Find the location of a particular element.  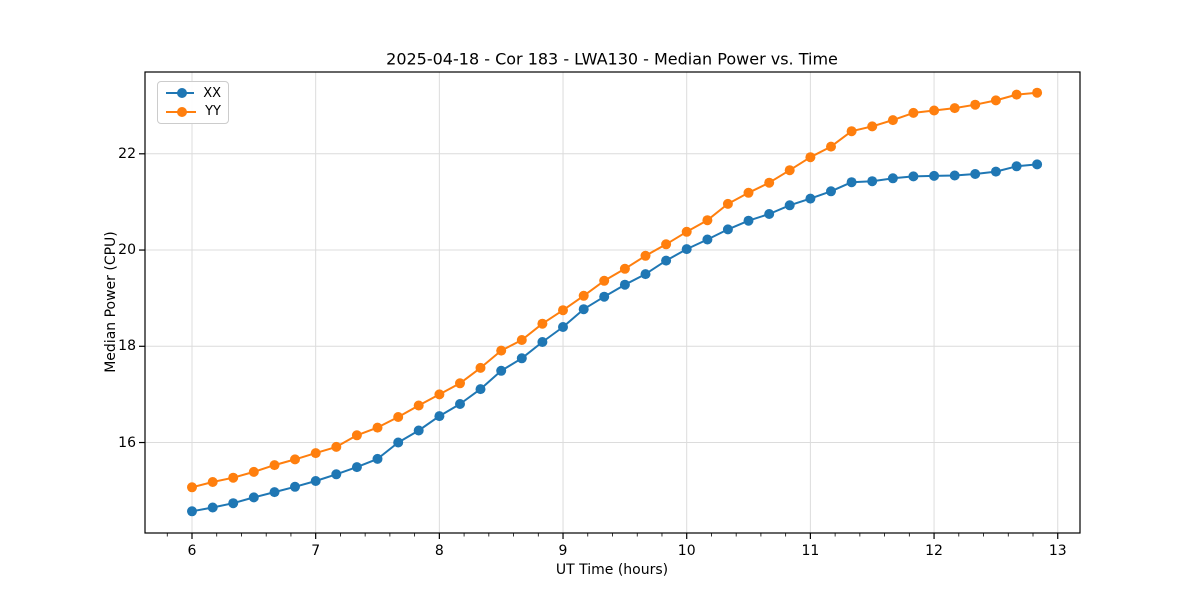

y-tick-label: 18 is located at coordinates (127, 346).